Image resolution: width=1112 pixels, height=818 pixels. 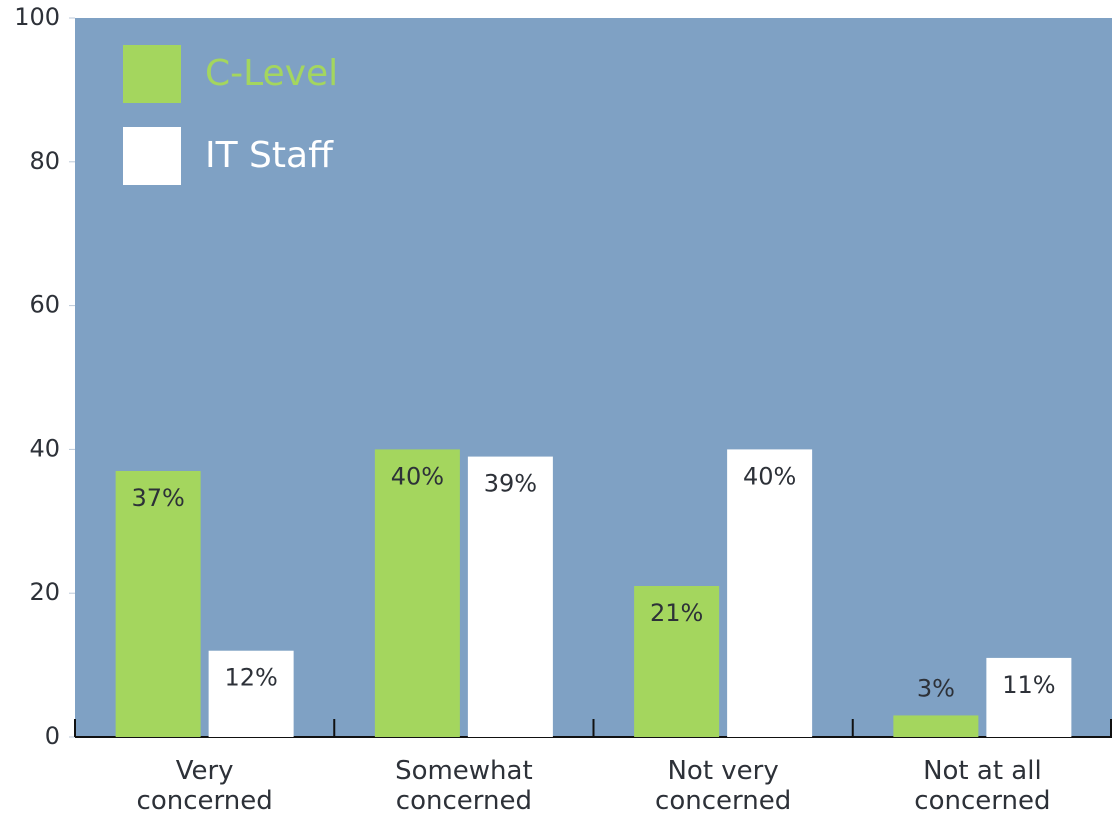 What do you see at coordinates (464, 786) in the screenshot?
I see `x-tick-label: Somewhat concerned` at bounding box center [464, 786].